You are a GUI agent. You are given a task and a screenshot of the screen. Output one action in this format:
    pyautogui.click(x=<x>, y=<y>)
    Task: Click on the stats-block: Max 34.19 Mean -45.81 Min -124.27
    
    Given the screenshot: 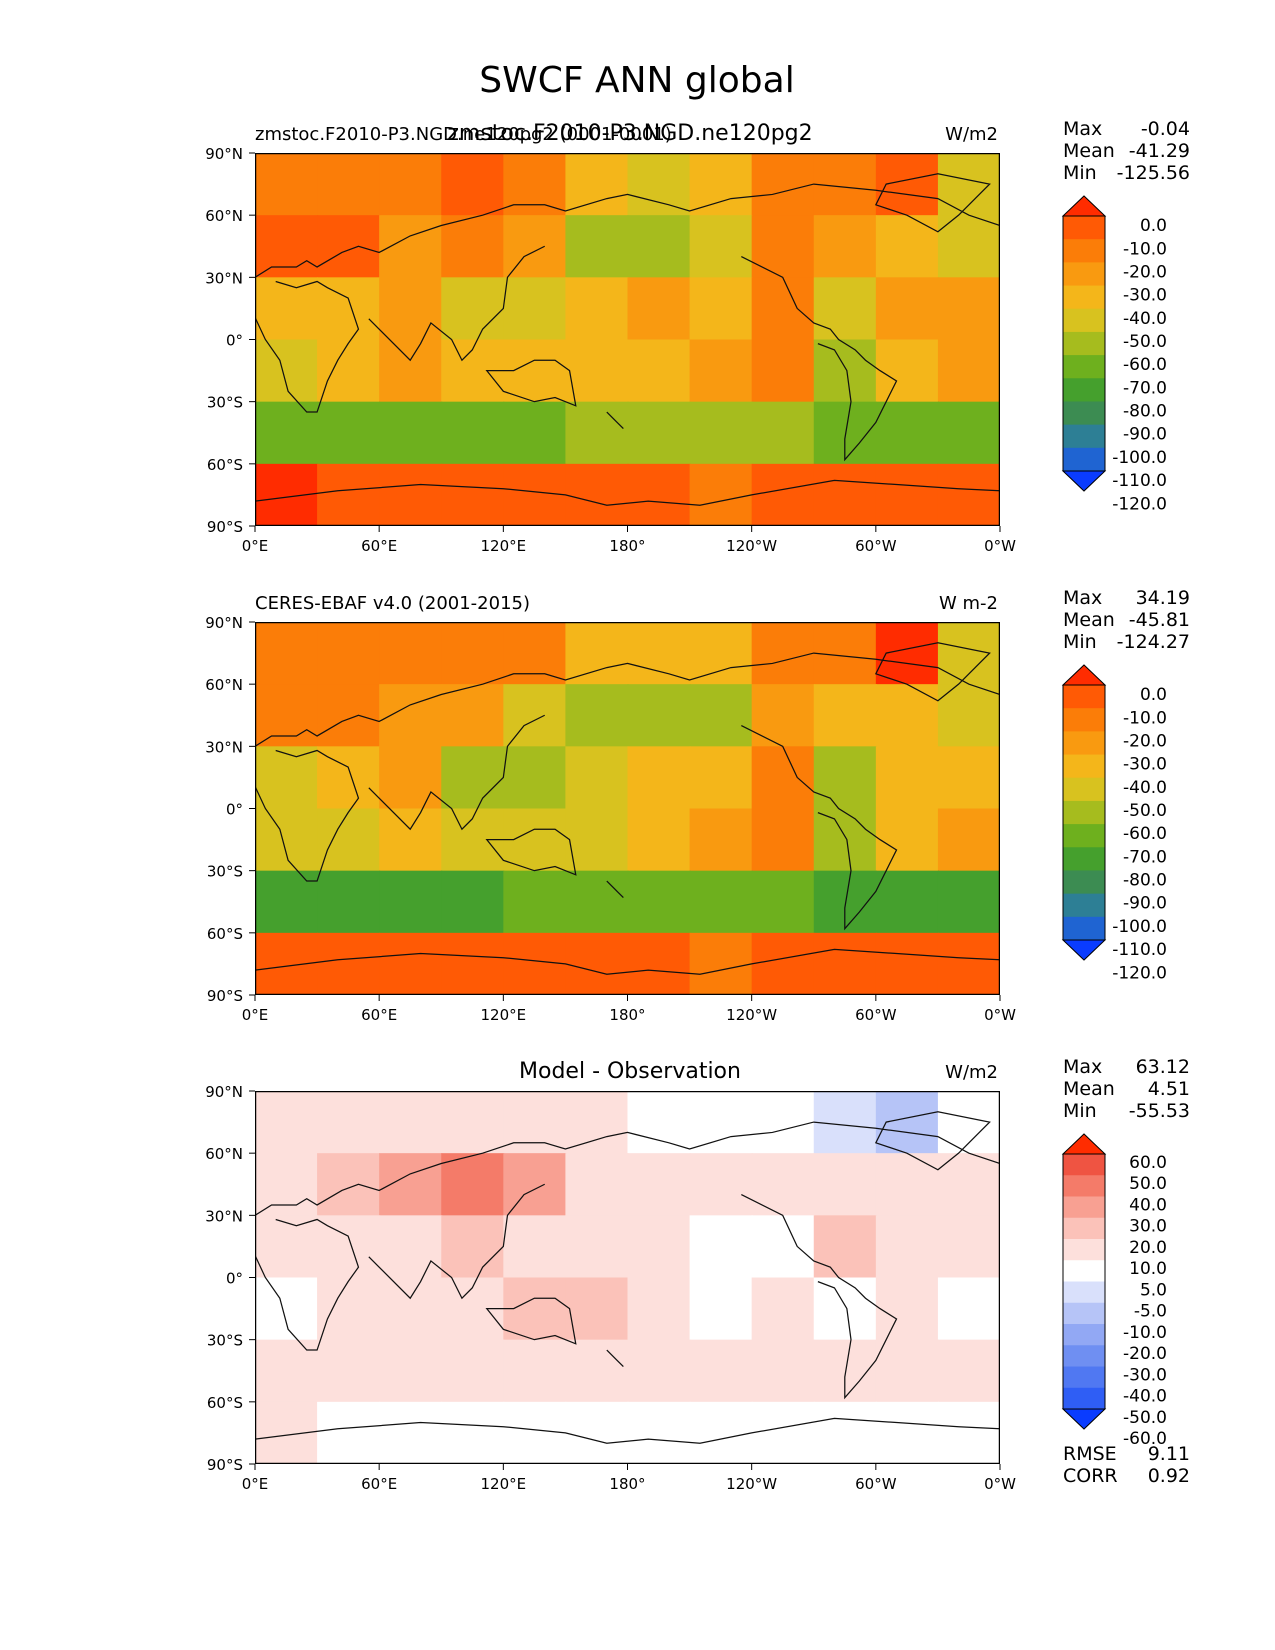 What is the action you would take?
    pyautogui.click(x=1126, y=620)
    